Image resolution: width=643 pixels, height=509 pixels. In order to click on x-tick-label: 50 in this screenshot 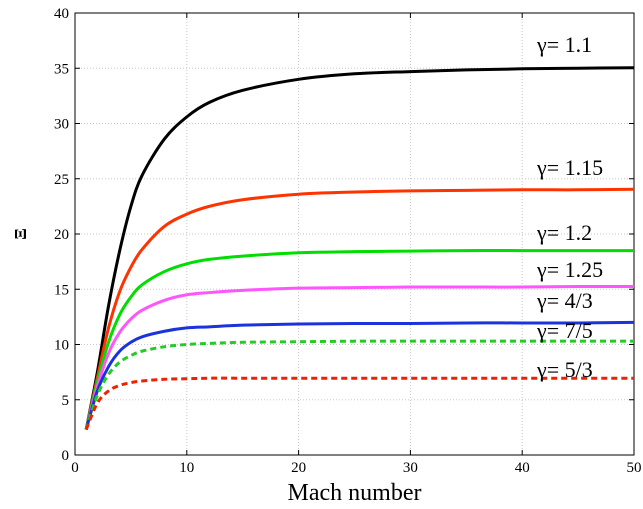, I will do `click(634, 468)`.